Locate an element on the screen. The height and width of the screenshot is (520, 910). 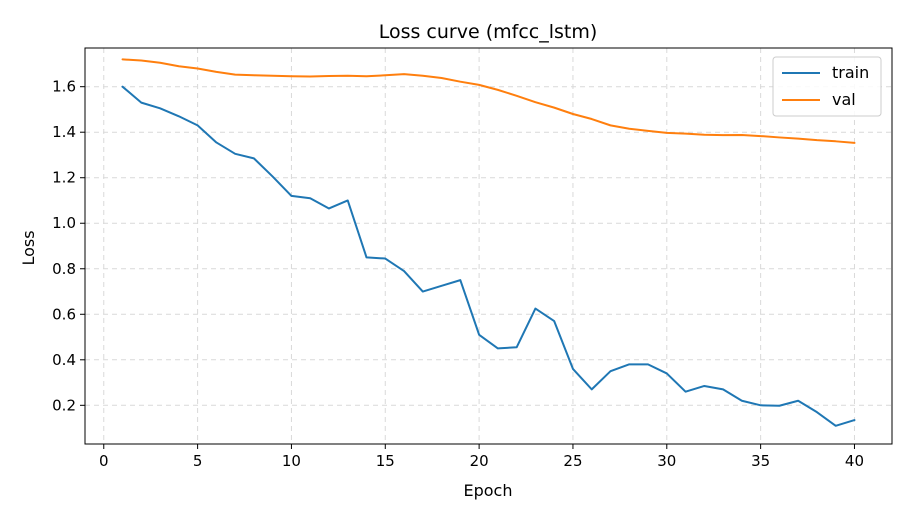
x-tick-label: 30 is located at coordinates (666, 461).